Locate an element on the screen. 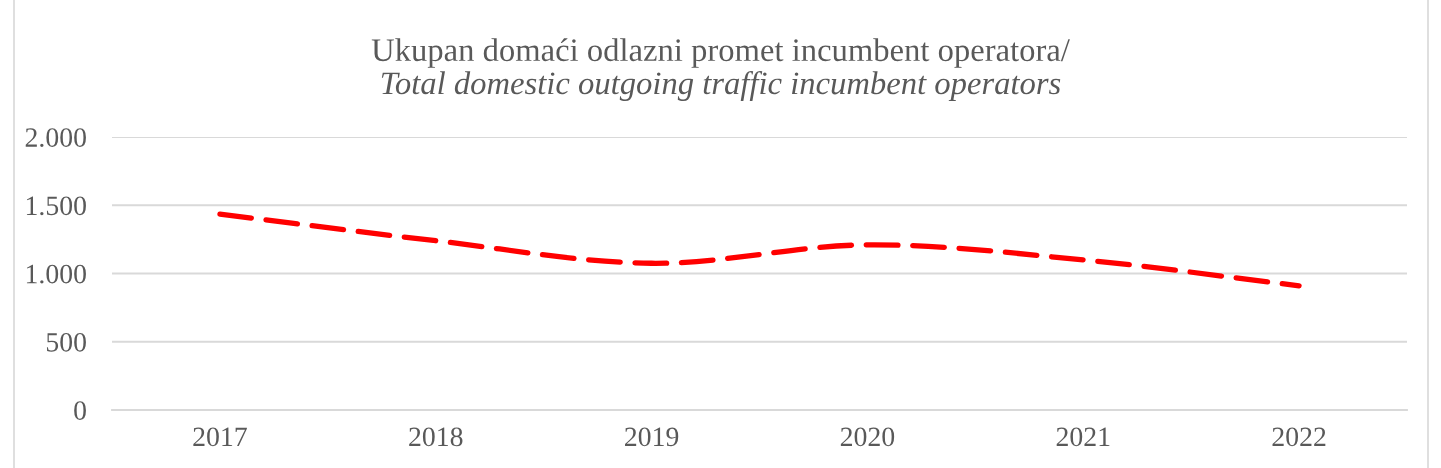 The image size is (1441, 468). x-tick-label: 2019 is located at coordinates (652, 437).